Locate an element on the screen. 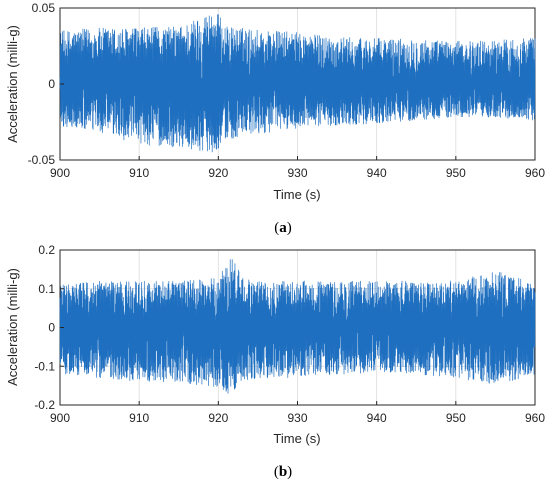 Image resolution: width=550 pixels, height=486 pixels. y-tick-label: 0.1 is located at coordinates (46, 289).